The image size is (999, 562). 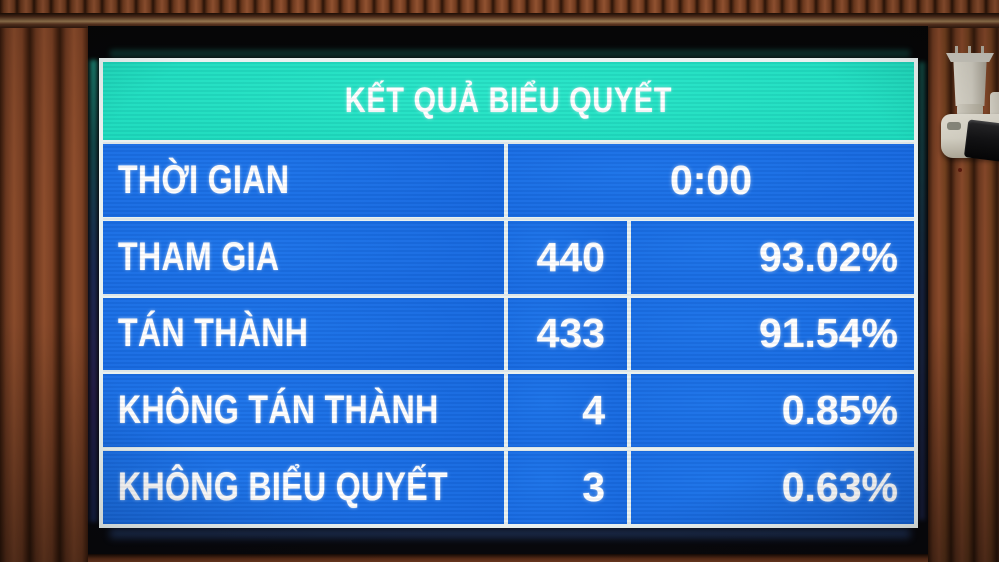 What do you see at coordinates (970, 84) in the screenshot?
I see `camera-mount-column` at bounding box center [970, 84].